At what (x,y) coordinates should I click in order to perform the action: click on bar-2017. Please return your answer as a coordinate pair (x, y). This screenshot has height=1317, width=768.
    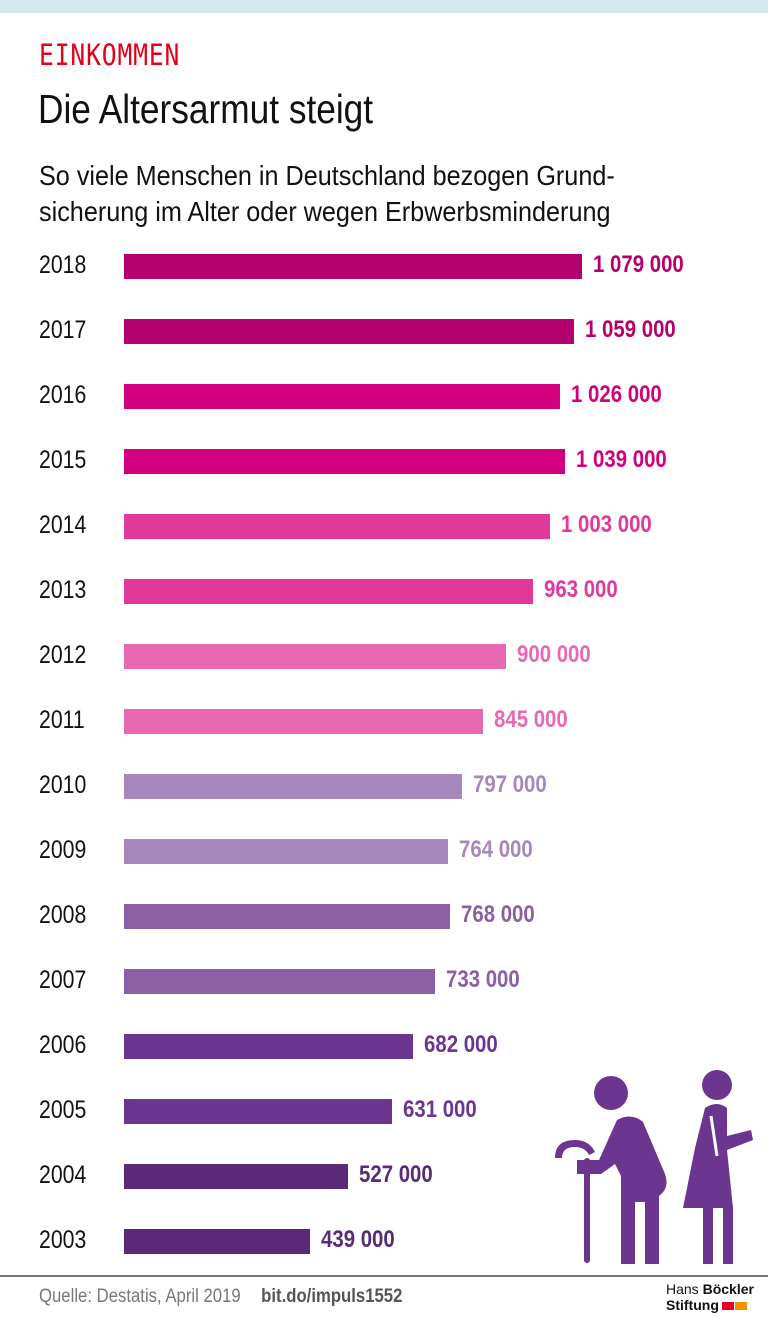
    Looking at the image, I should click on (349, 331).